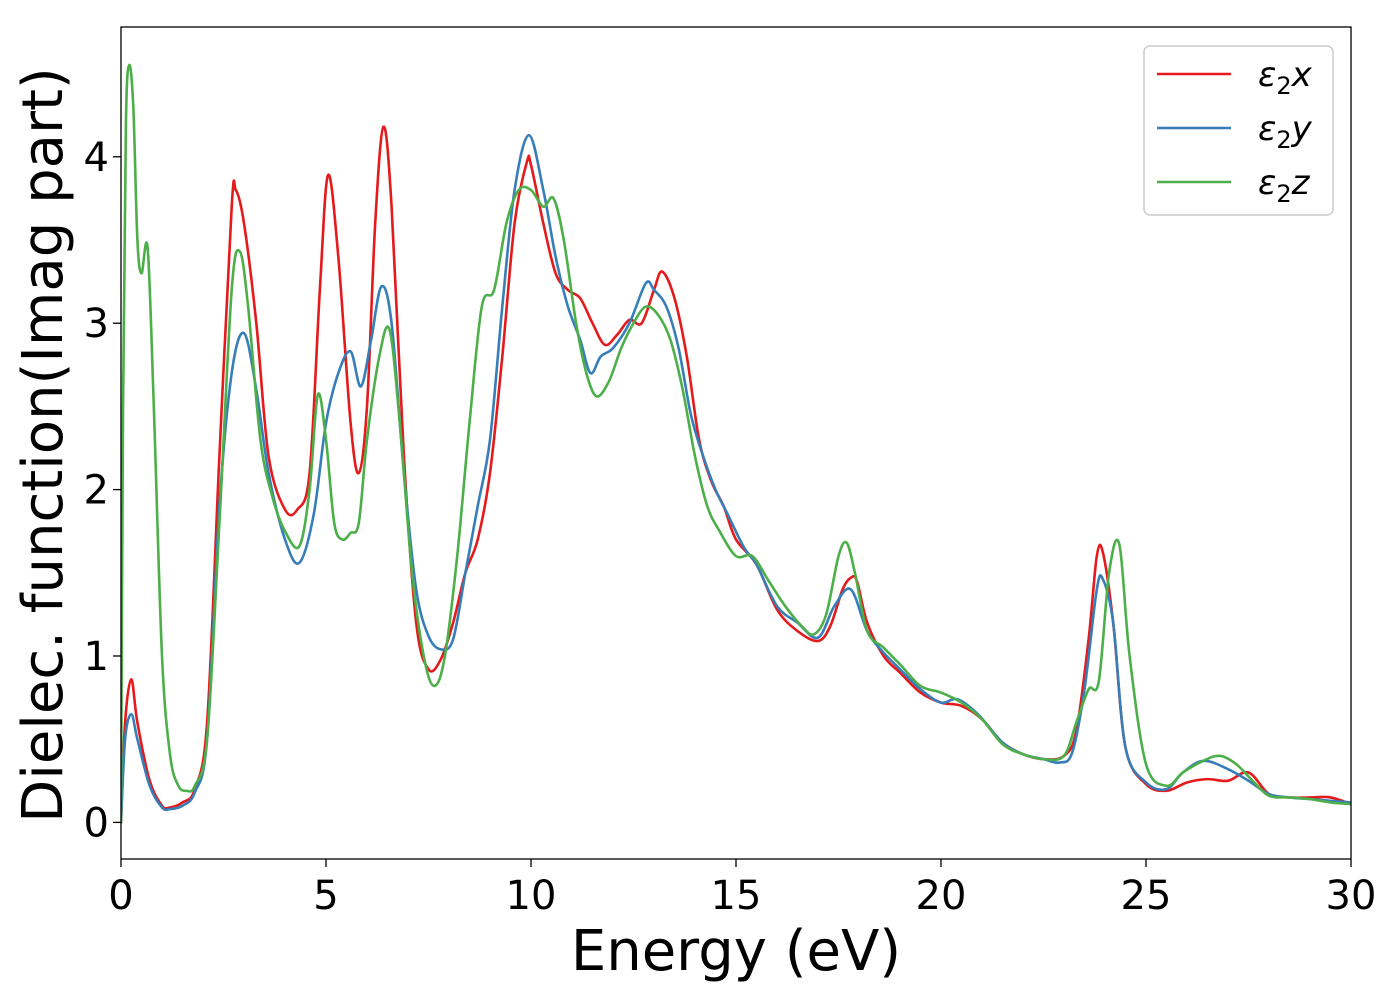 Image resolution: width=1400 pixels, height=1000 pixels. I want to click on y-axis: 0 1 2 3 4, so click(102, 490).